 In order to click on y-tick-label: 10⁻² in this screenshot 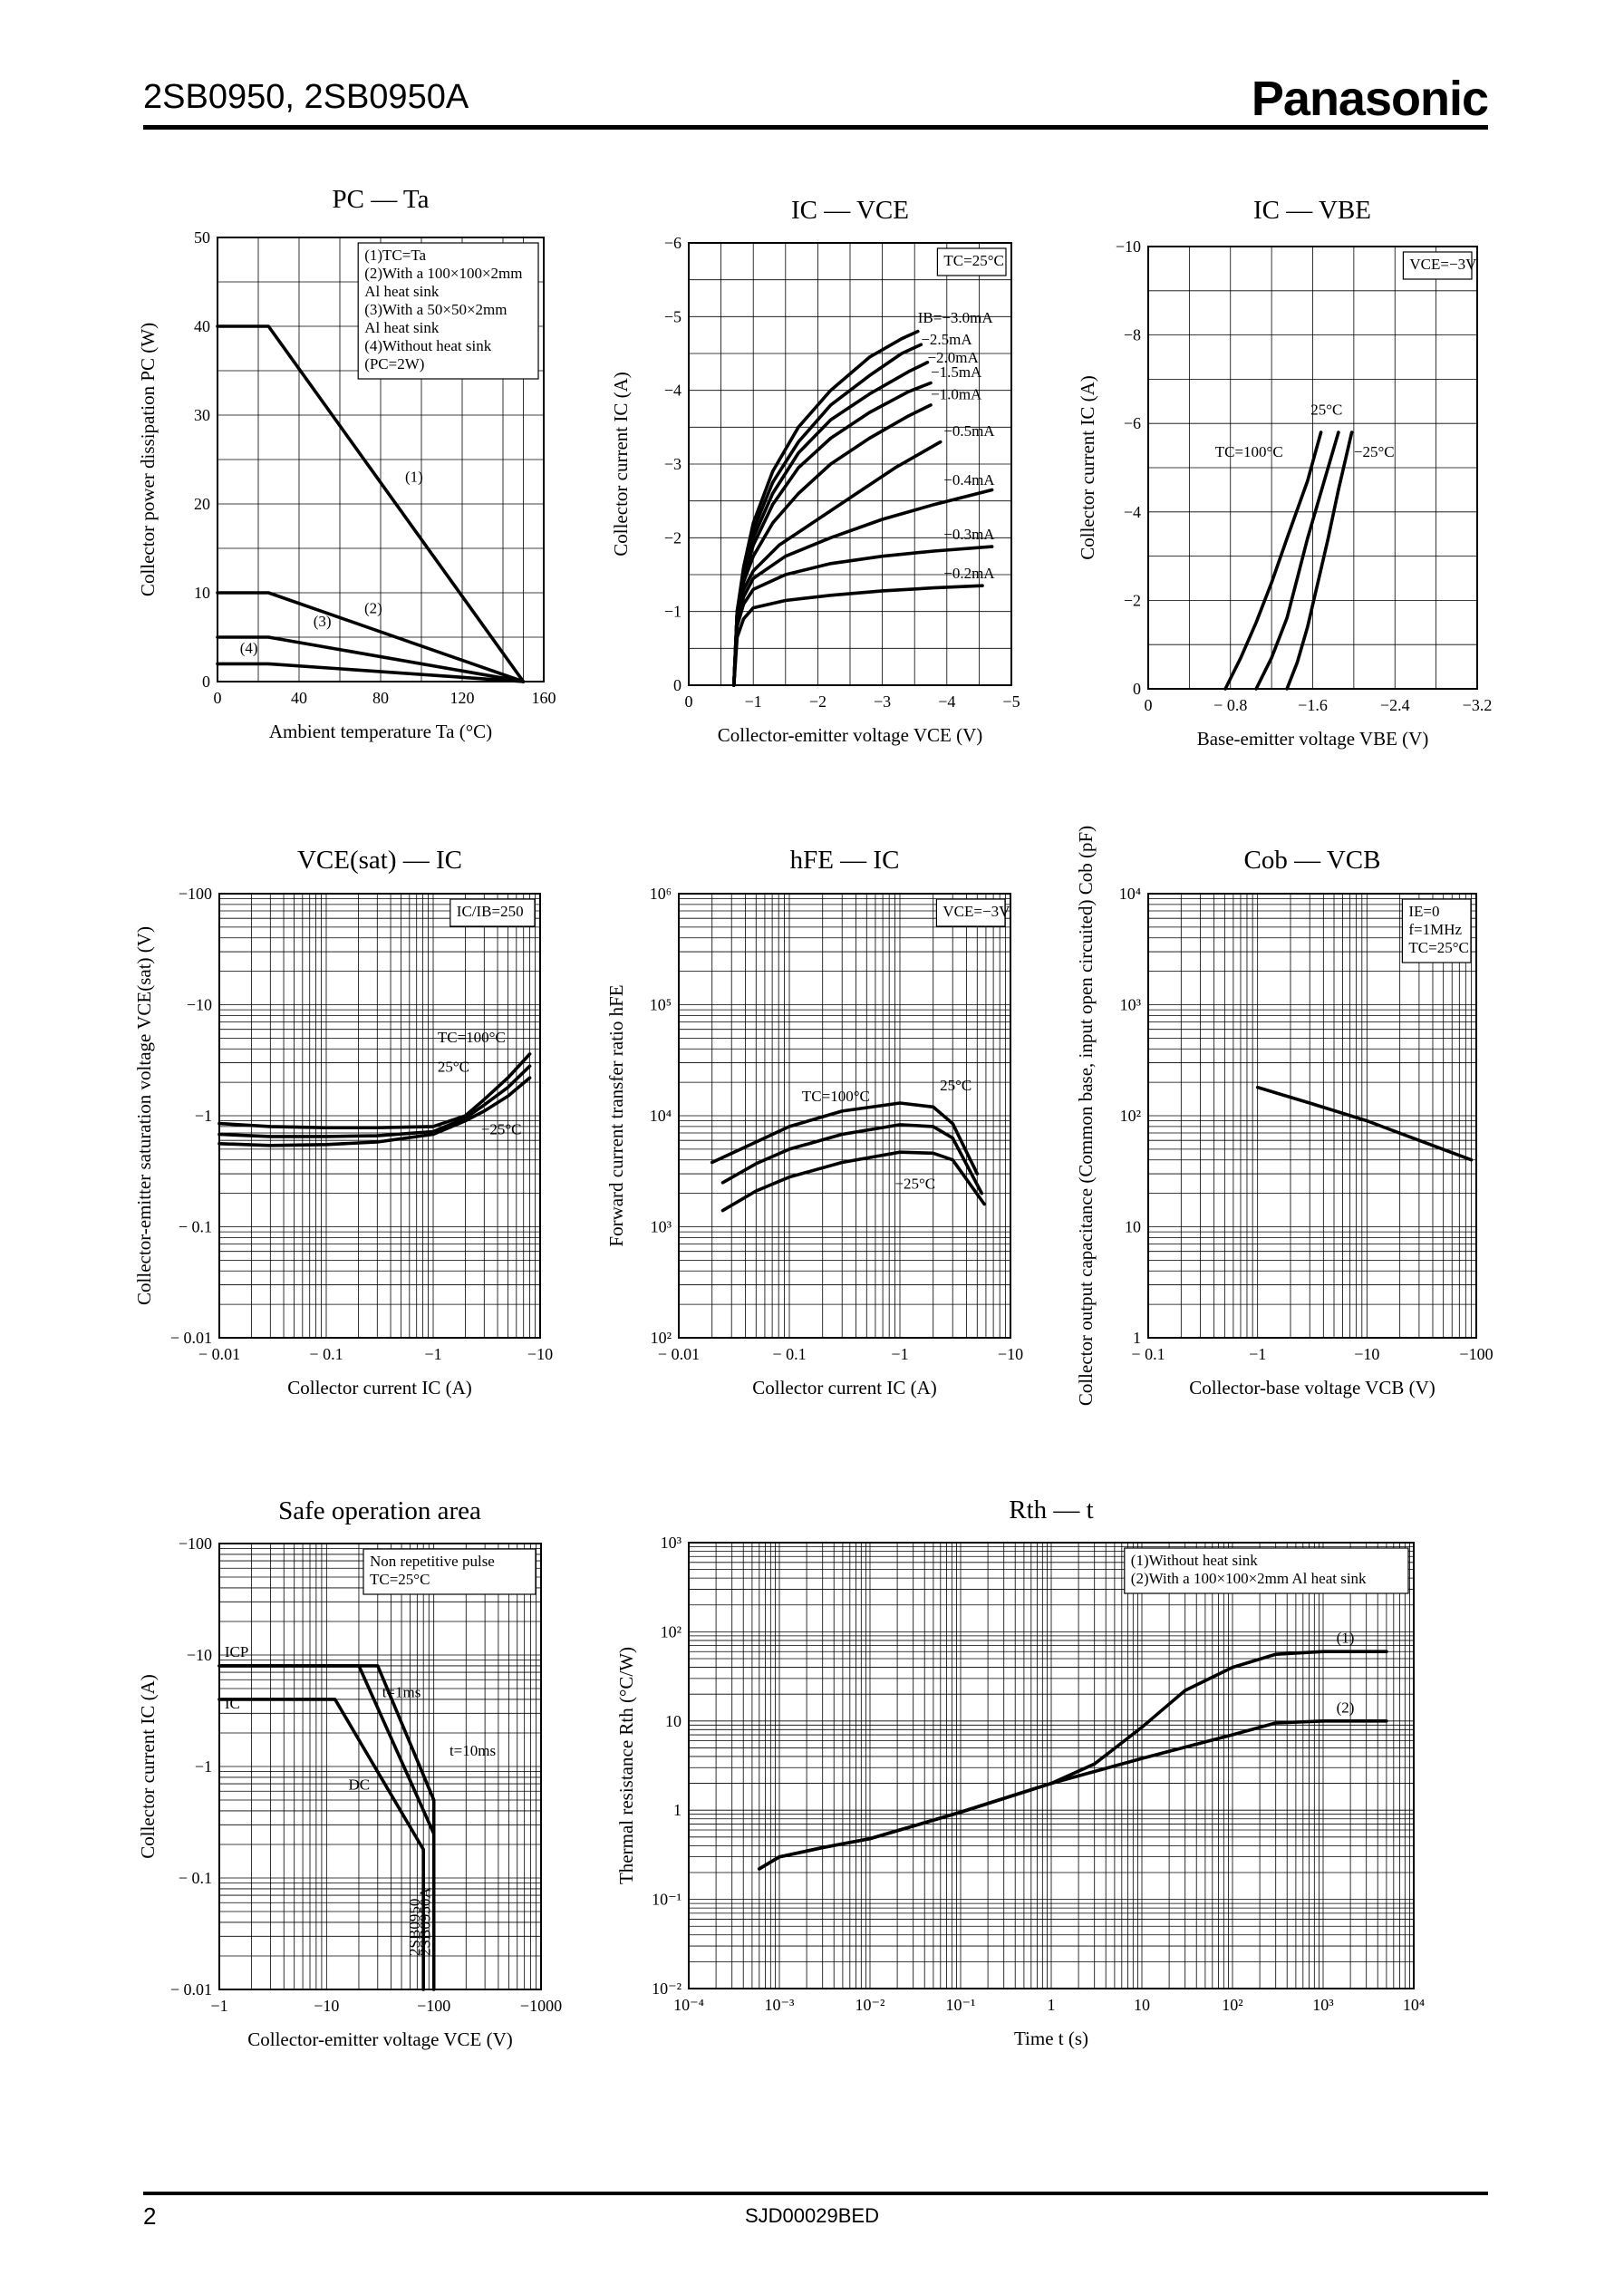, I will do `click(667, 1988)`.